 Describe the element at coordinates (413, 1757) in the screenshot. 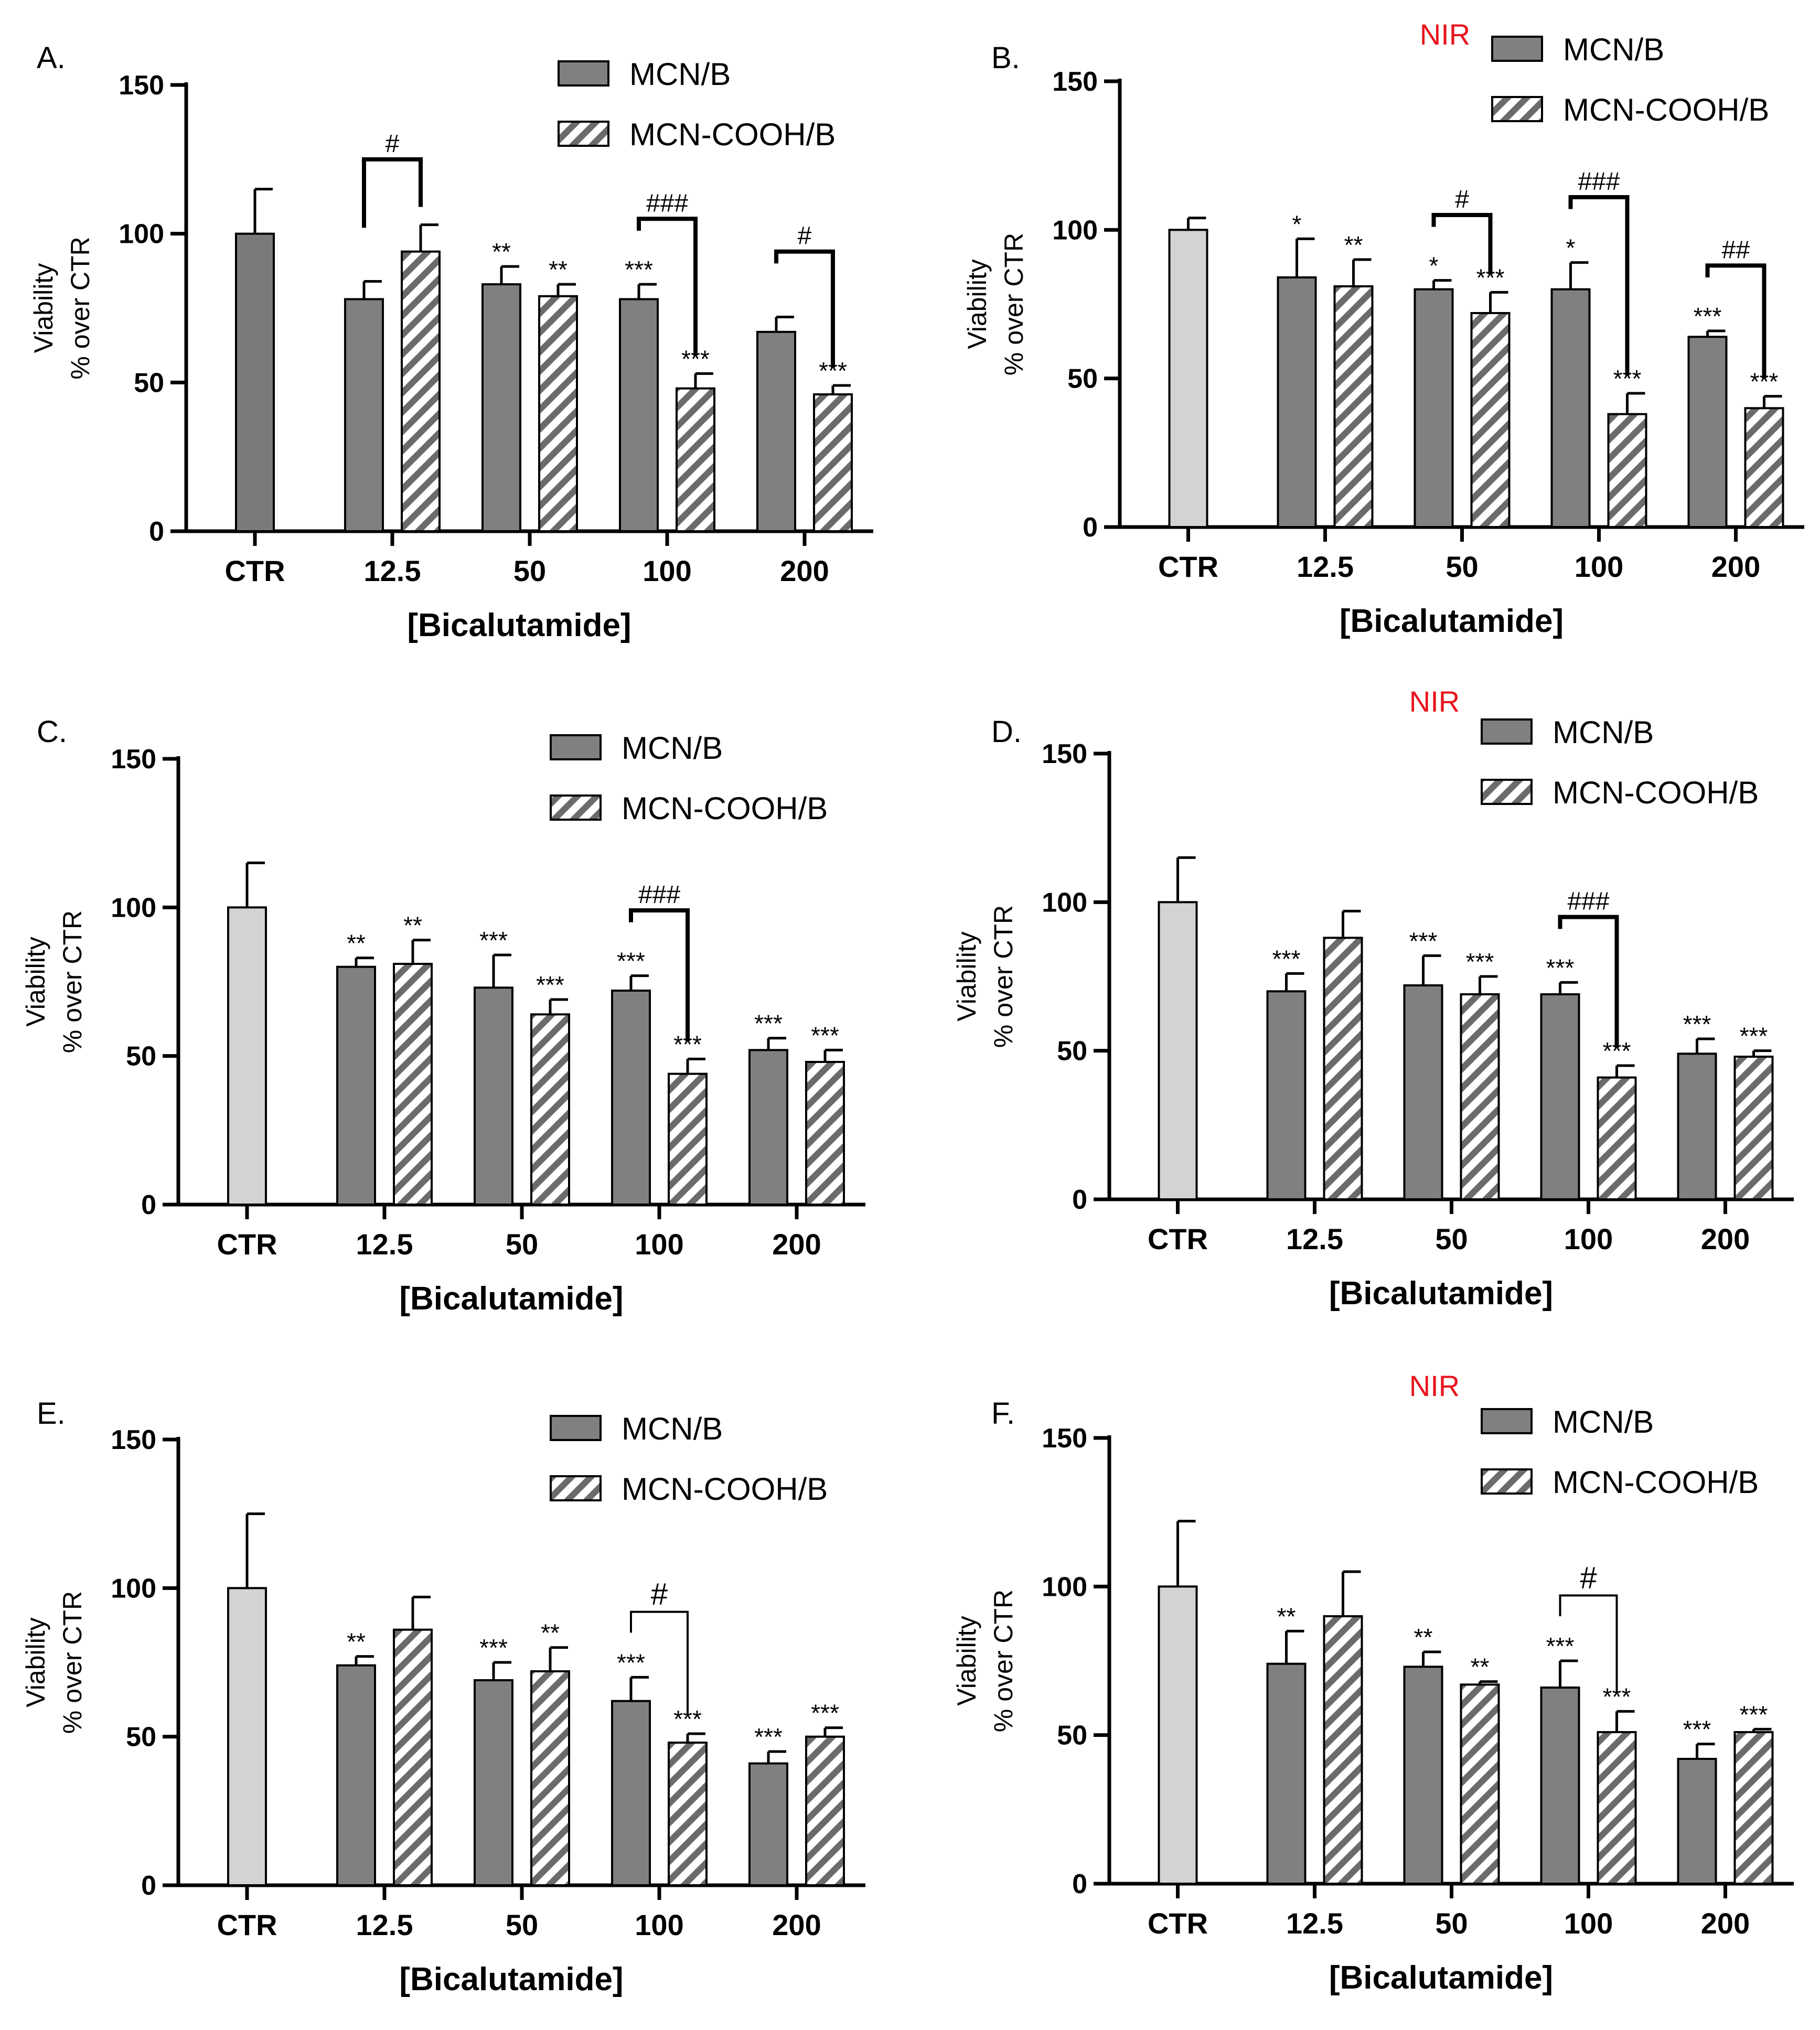

I see `bar-mcn-cooh-b-12.5` at that location.